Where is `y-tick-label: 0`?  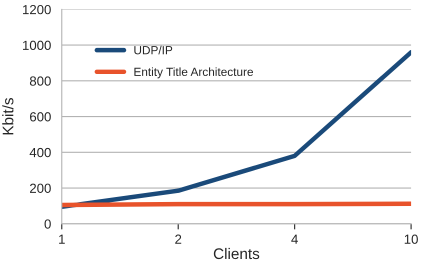 y-tick-label: 0 is located at coordinates (47, 224).